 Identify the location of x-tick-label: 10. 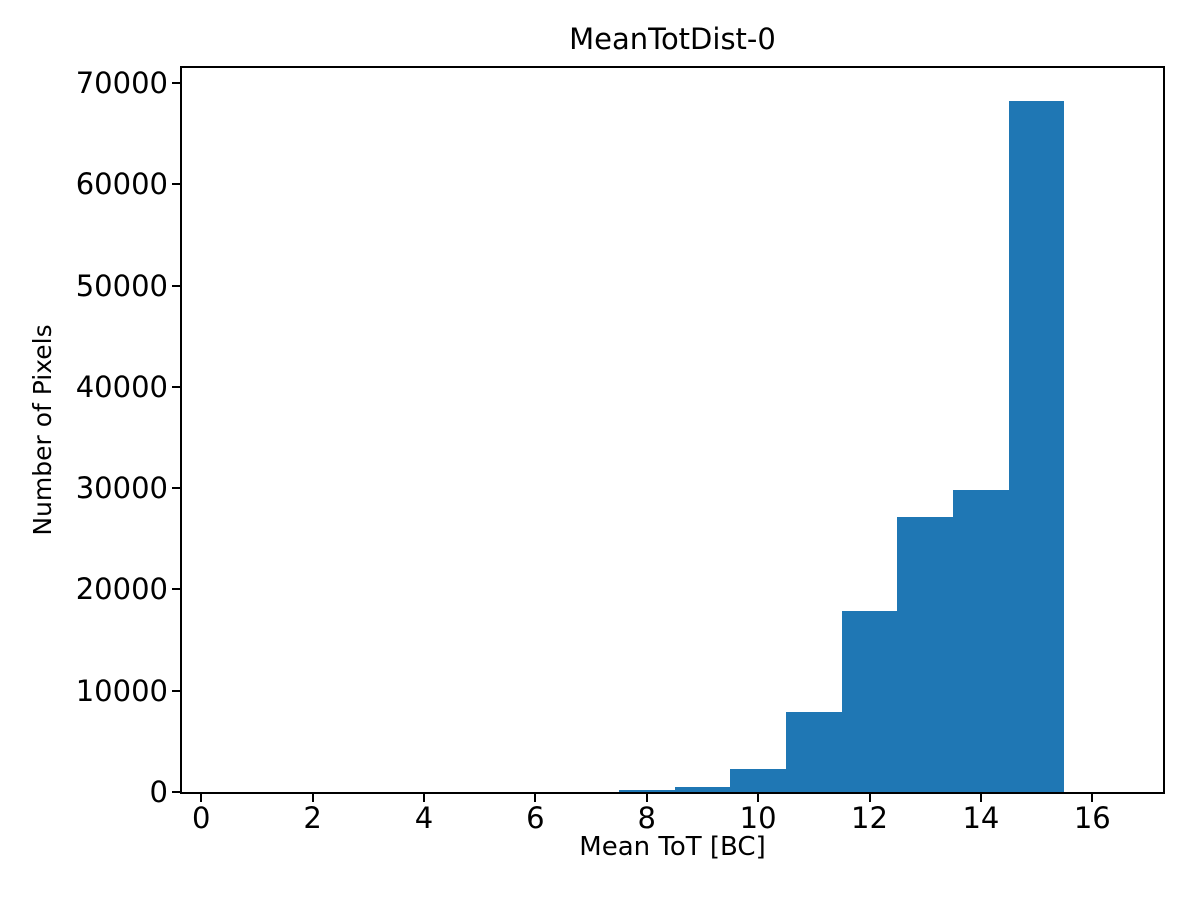
(758, 818).